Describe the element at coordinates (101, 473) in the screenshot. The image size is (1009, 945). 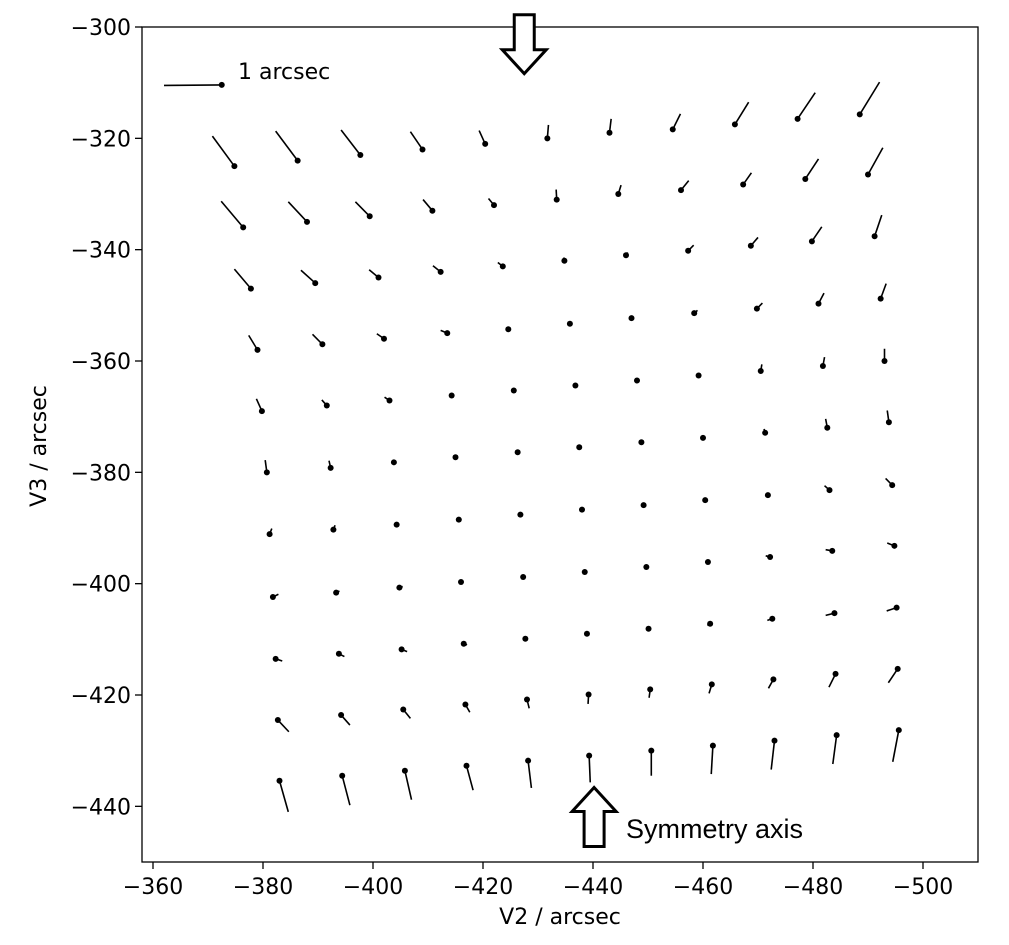
I see `y-tick-label: −380` at that location.